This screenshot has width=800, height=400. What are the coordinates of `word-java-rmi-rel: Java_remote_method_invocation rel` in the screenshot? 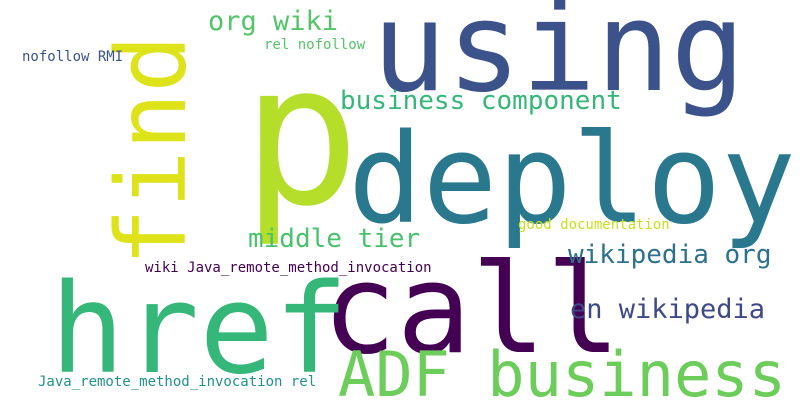 It's located at (177, 382).